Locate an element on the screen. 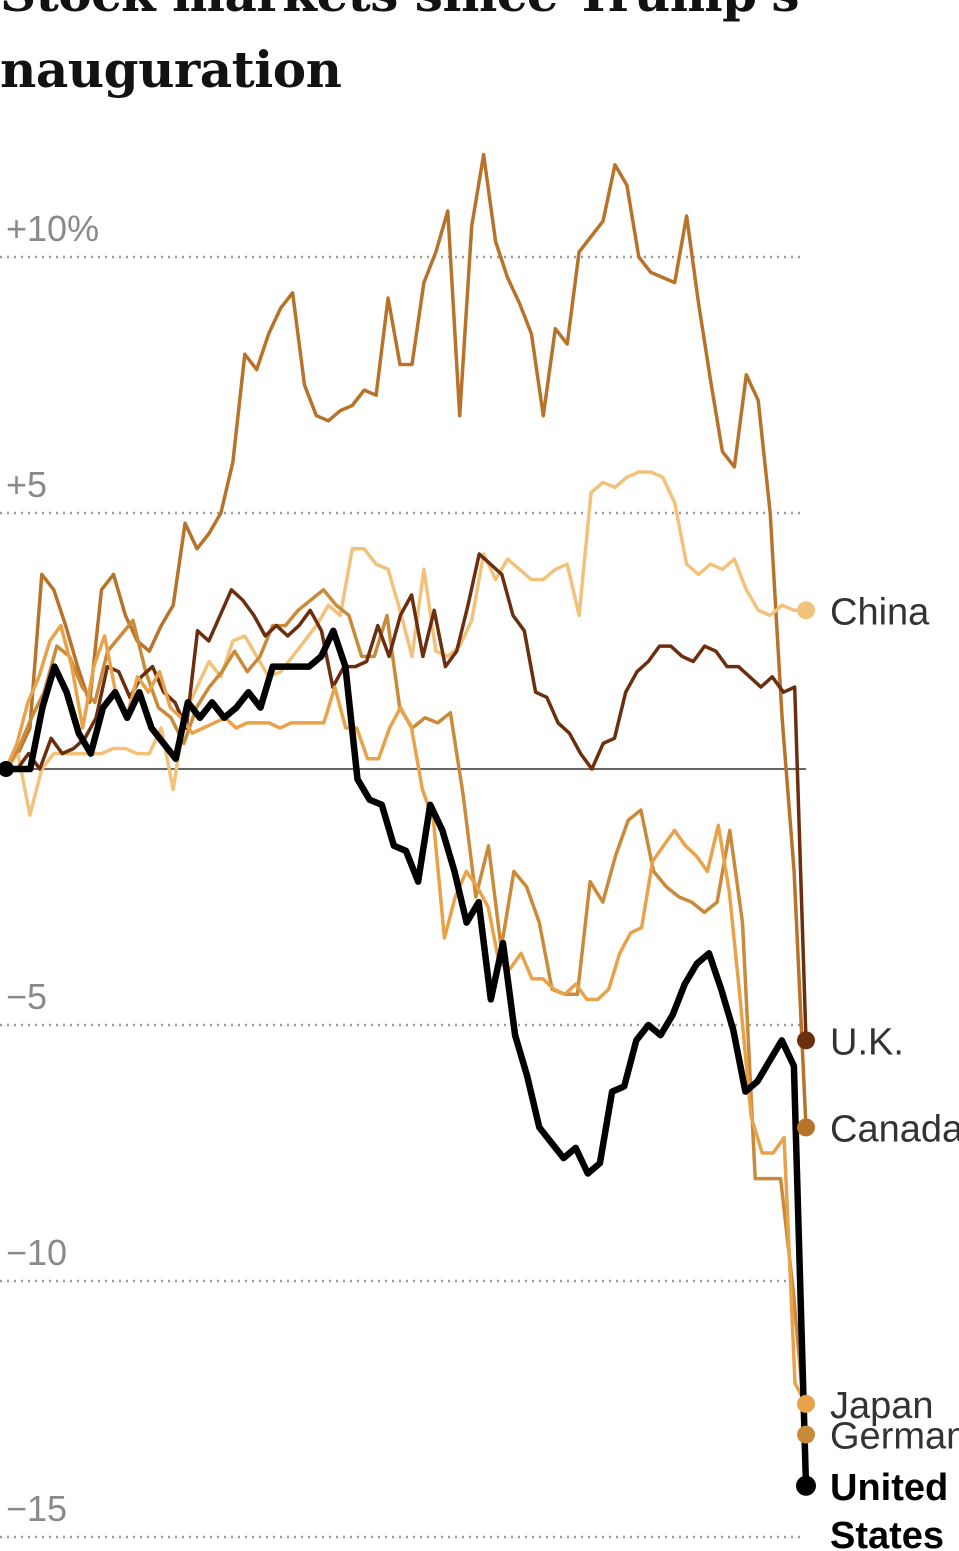  y-tick-label: −15 is located at coordinates (36, 1508).